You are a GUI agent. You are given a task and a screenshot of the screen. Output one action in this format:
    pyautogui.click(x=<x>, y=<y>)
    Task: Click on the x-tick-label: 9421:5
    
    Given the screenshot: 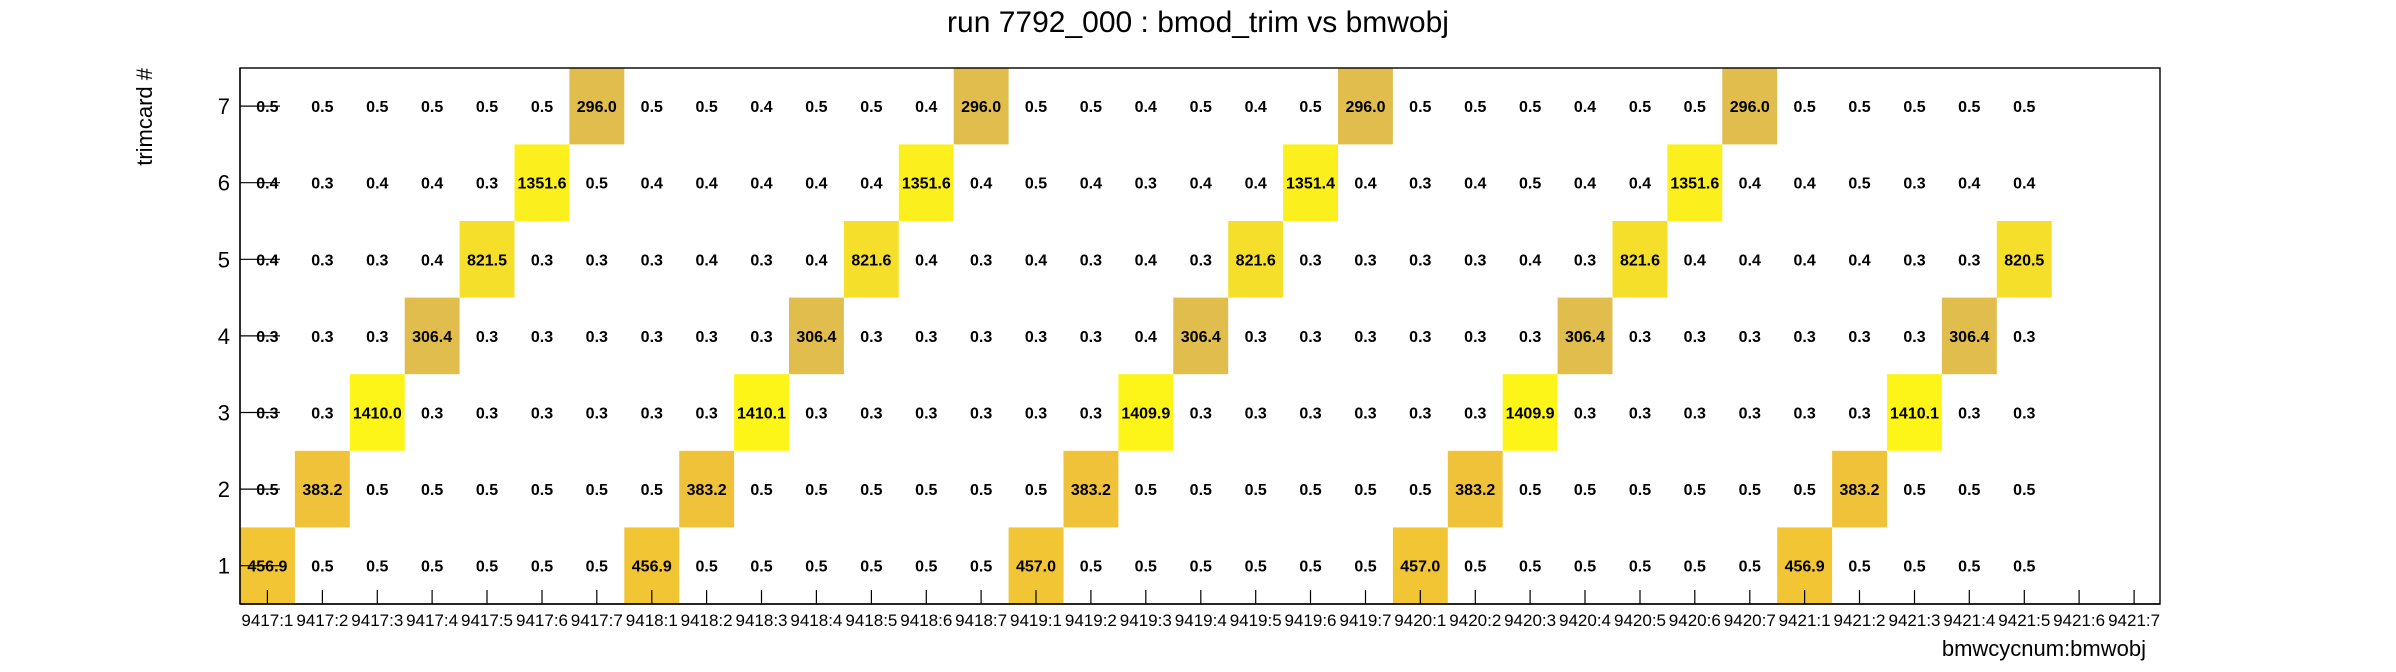 What is the action you would take?
    pyautogui.click(x=2024, y=620)
    